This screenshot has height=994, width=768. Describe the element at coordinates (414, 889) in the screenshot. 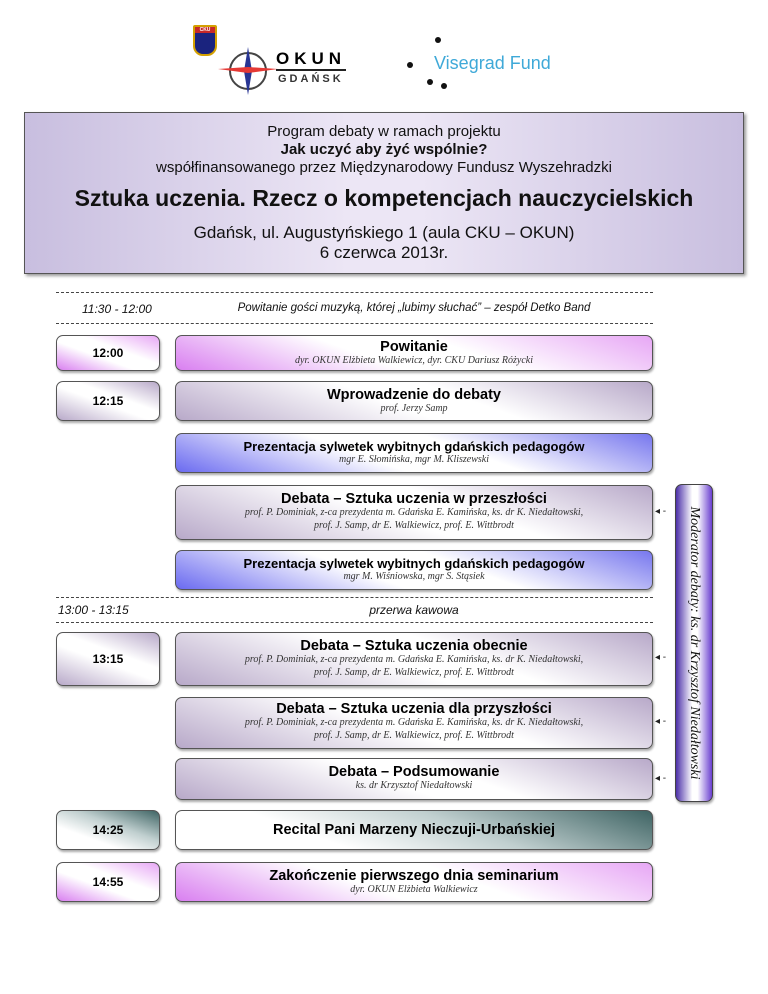

I see `event-speakers: dyr. OKUN Elżbieta Walkiewicz` at that location.